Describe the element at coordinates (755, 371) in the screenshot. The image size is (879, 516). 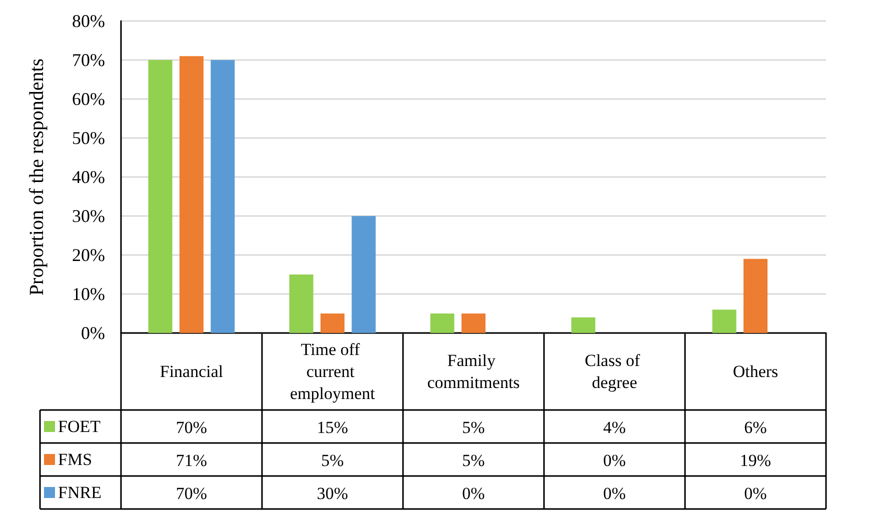
I see `x-tick-label: Others` at that location.